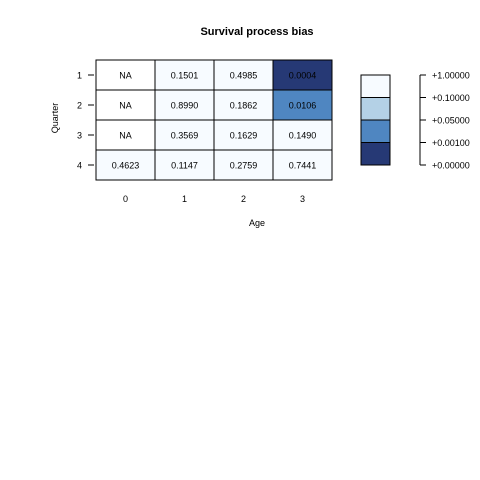 The width and height of the screenshot is (480, 480). What do you see at coordinates (451, 166) in the screenshot?
I see `legend-tick-label: +0.00000` at bounding box center [451, 166].